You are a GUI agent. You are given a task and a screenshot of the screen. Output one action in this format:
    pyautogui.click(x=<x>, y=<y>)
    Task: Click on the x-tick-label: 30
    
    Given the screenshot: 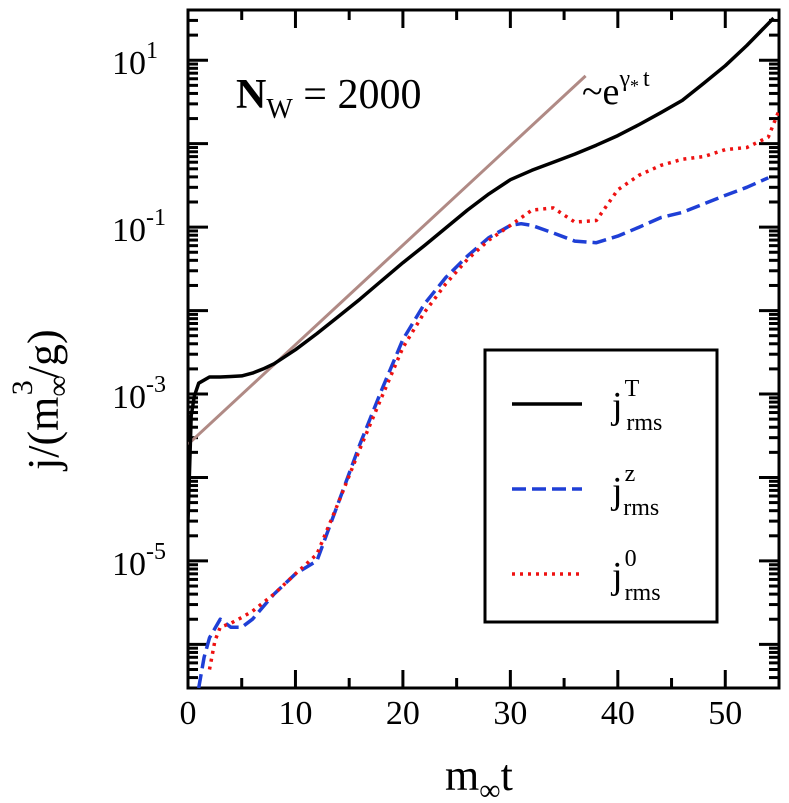 What is the action you would take?
    pyautogui.click(x=510, y=713)
    